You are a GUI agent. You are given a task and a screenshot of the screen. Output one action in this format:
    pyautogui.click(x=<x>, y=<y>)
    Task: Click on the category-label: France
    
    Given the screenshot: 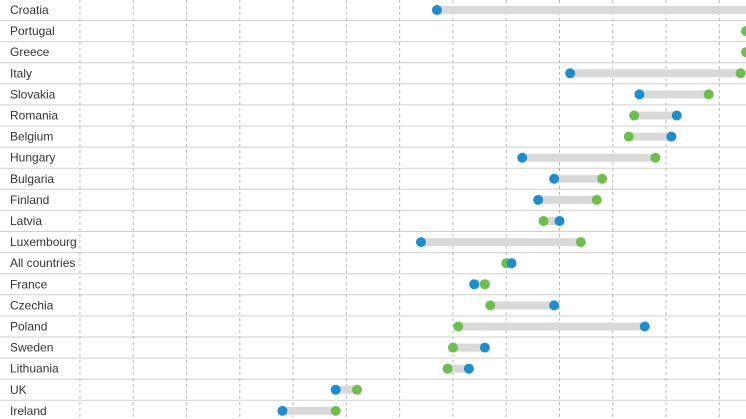 What is the action you would take?
    pyautogui.click(x=29, y=284)
    